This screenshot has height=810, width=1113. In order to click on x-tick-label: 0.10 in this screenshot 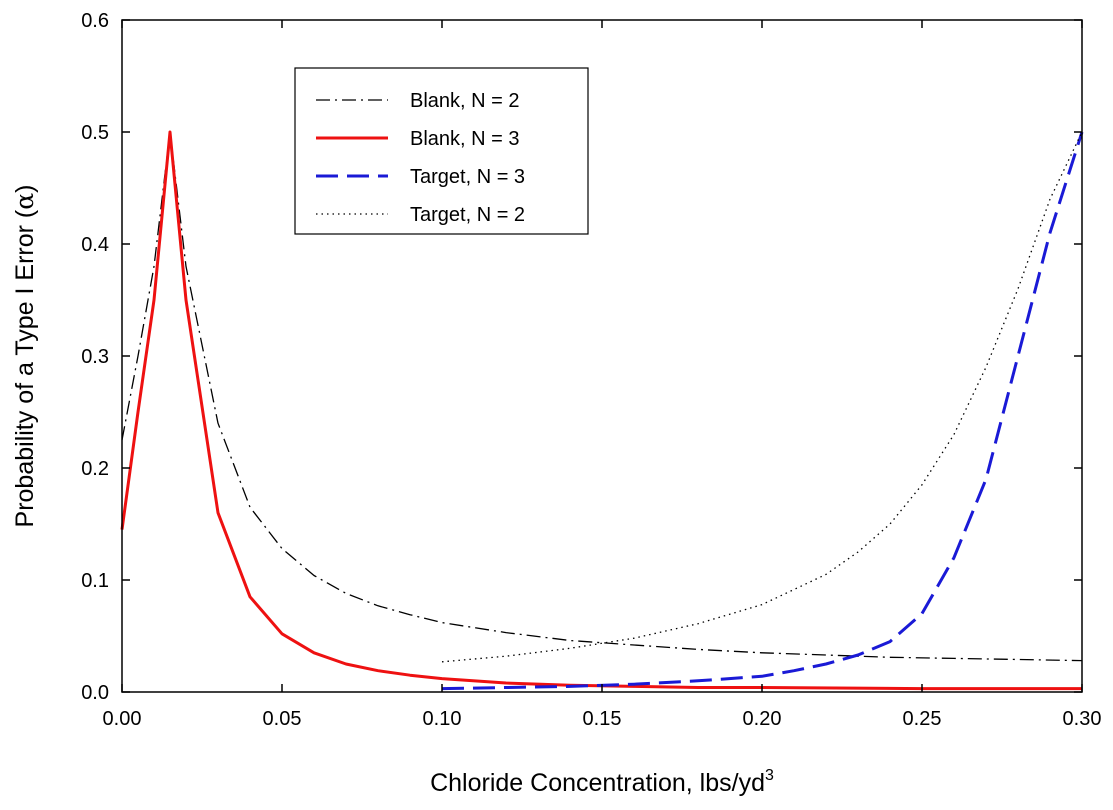, I will do `click(442, 719)`.